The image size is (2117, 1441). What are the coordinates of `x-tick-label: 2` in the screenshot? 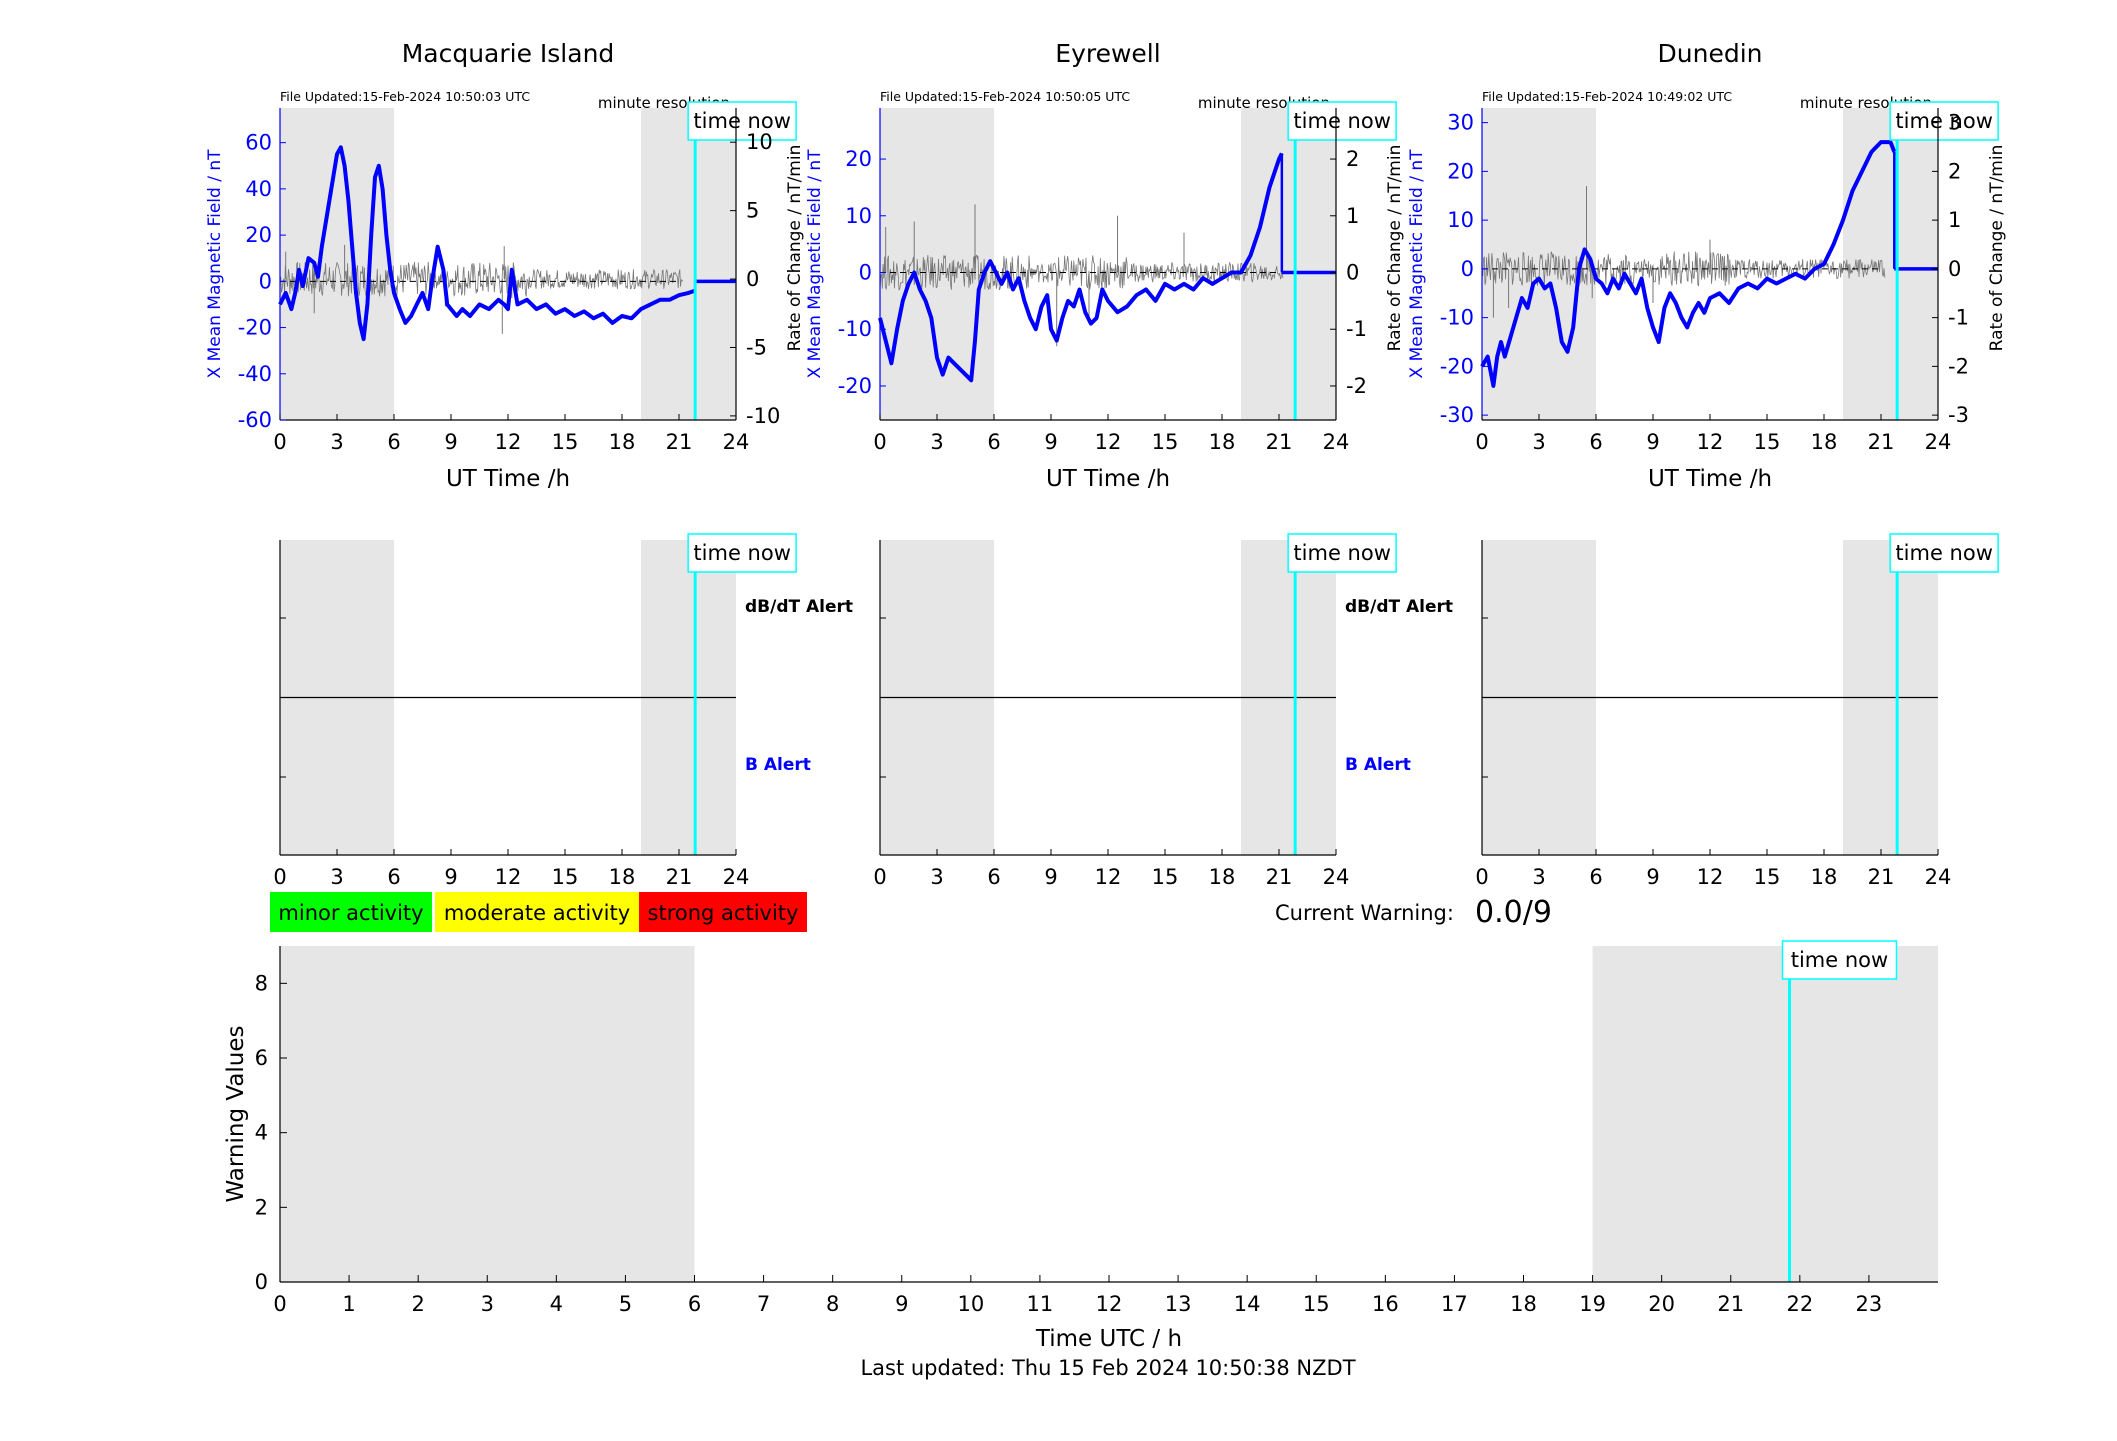 It's located at (417, 1304).